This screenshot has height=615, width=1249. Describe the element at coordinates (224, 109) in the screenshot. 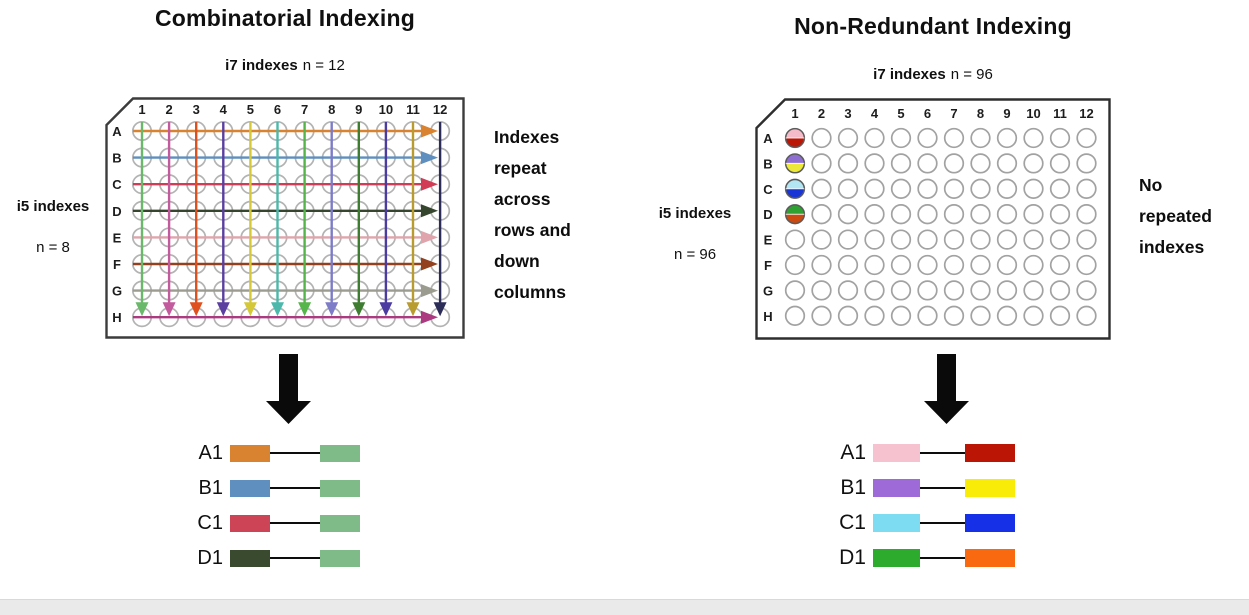

I see `column-label: 4` at that location.